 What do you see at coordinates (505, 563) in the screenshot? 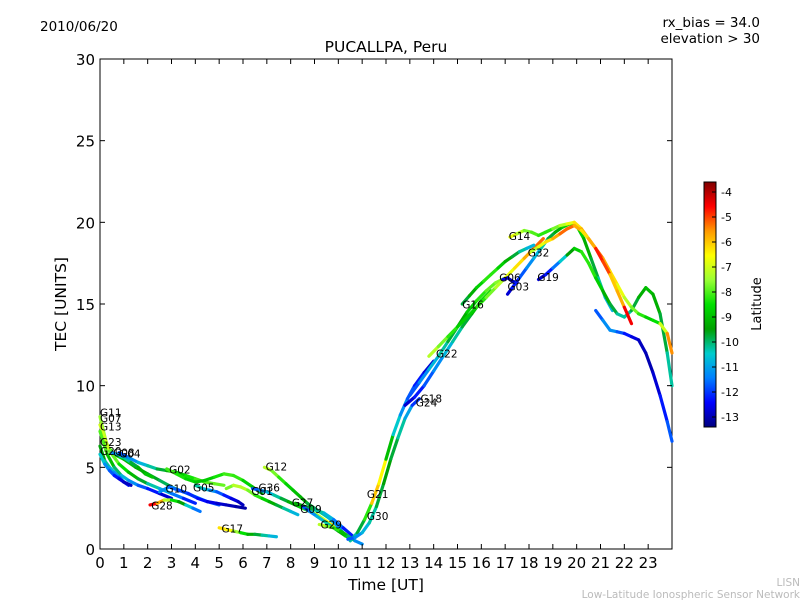
I see `x-tick-label: 17` at bounding box center [505, 563].